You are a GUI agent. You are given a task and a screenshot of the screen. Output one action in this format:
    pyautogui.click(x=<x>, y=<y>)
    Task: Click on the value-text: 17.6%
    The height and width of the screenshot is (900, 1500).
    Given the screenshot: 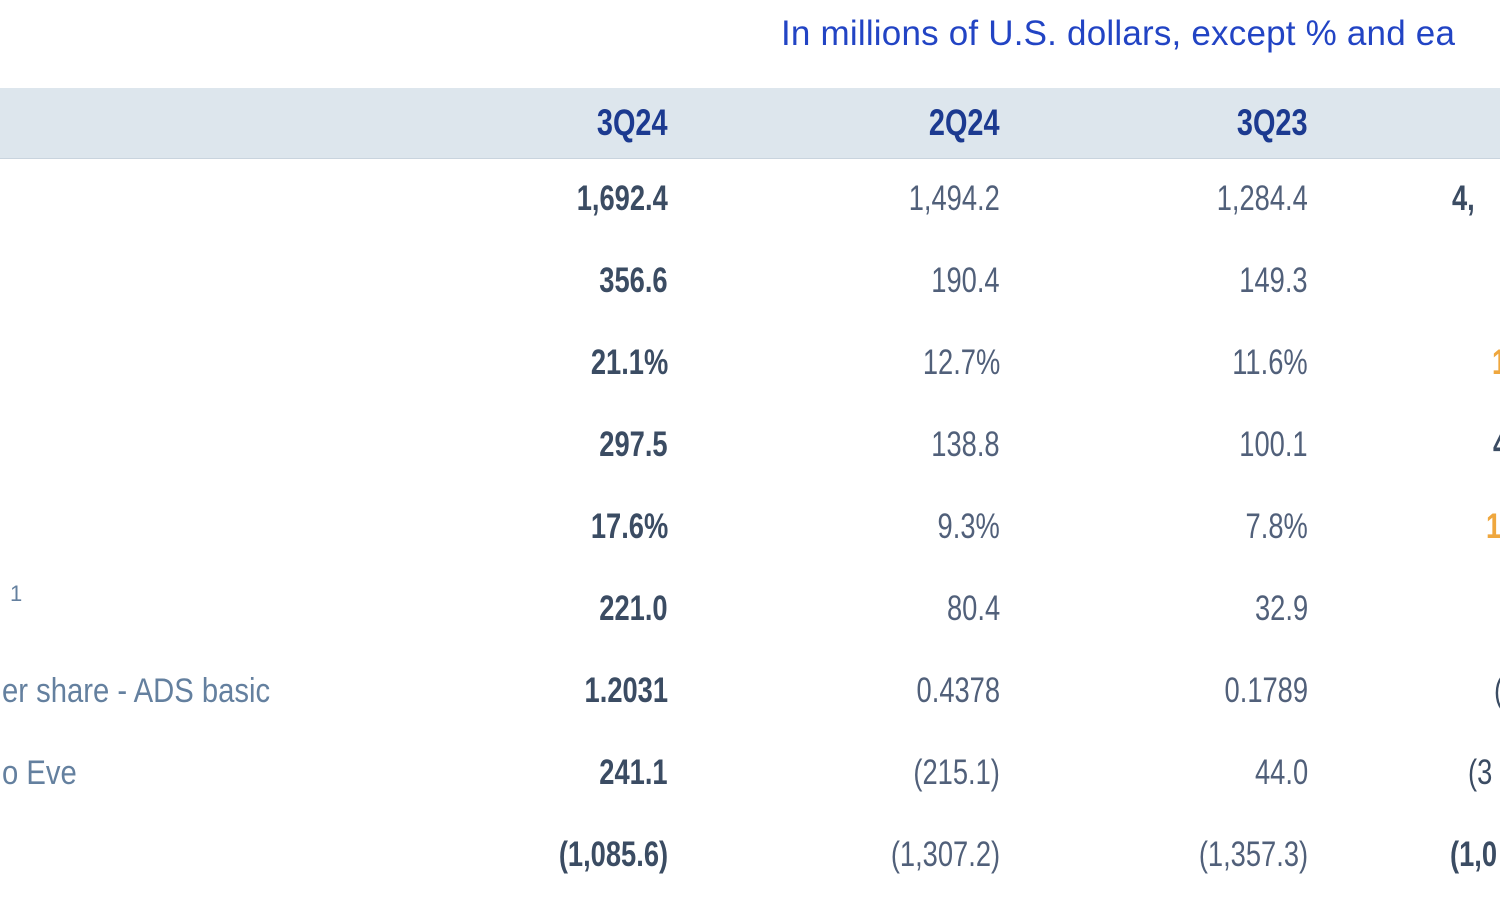 What is the action you would take?
    pyautogui.click(x=629, y=526)
    